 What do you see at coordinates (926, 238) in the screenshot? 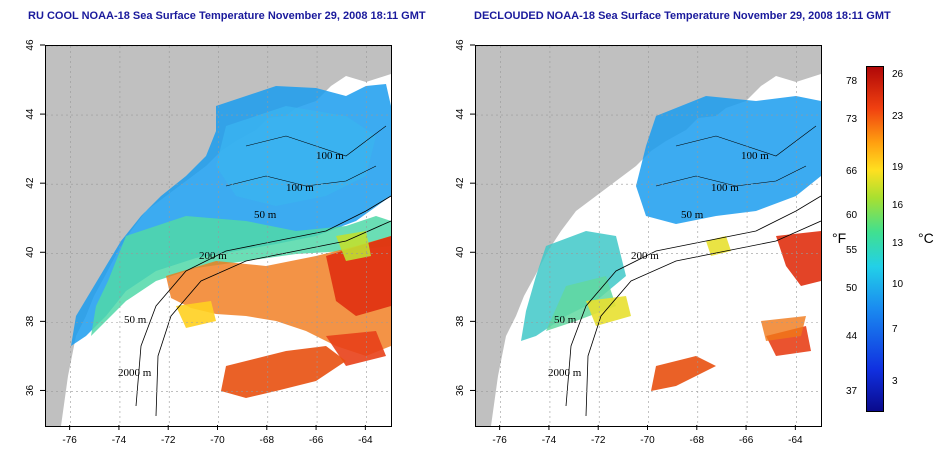
I see `celsius-unit: °C` at bounding box center [926, 238].